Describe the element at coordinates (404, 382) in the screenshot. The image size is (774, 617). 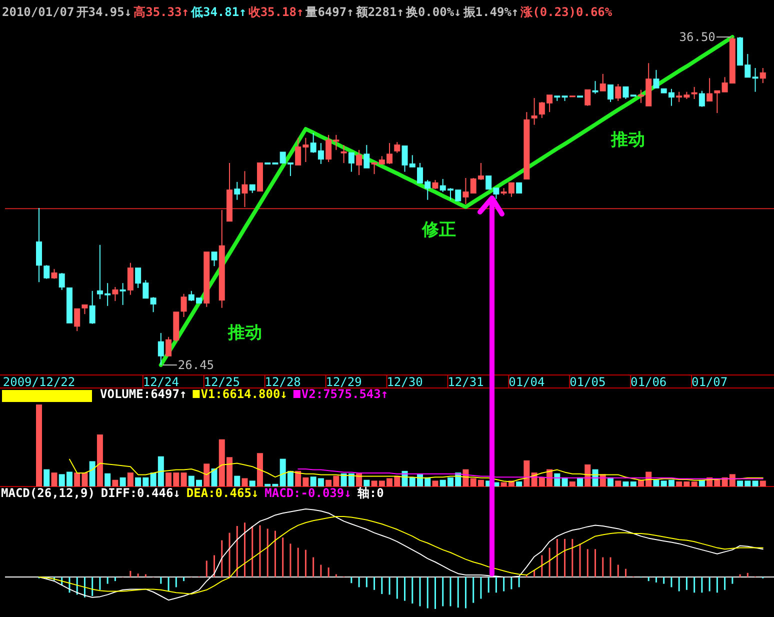
I see `x-tick-label: 12/30` at that location.